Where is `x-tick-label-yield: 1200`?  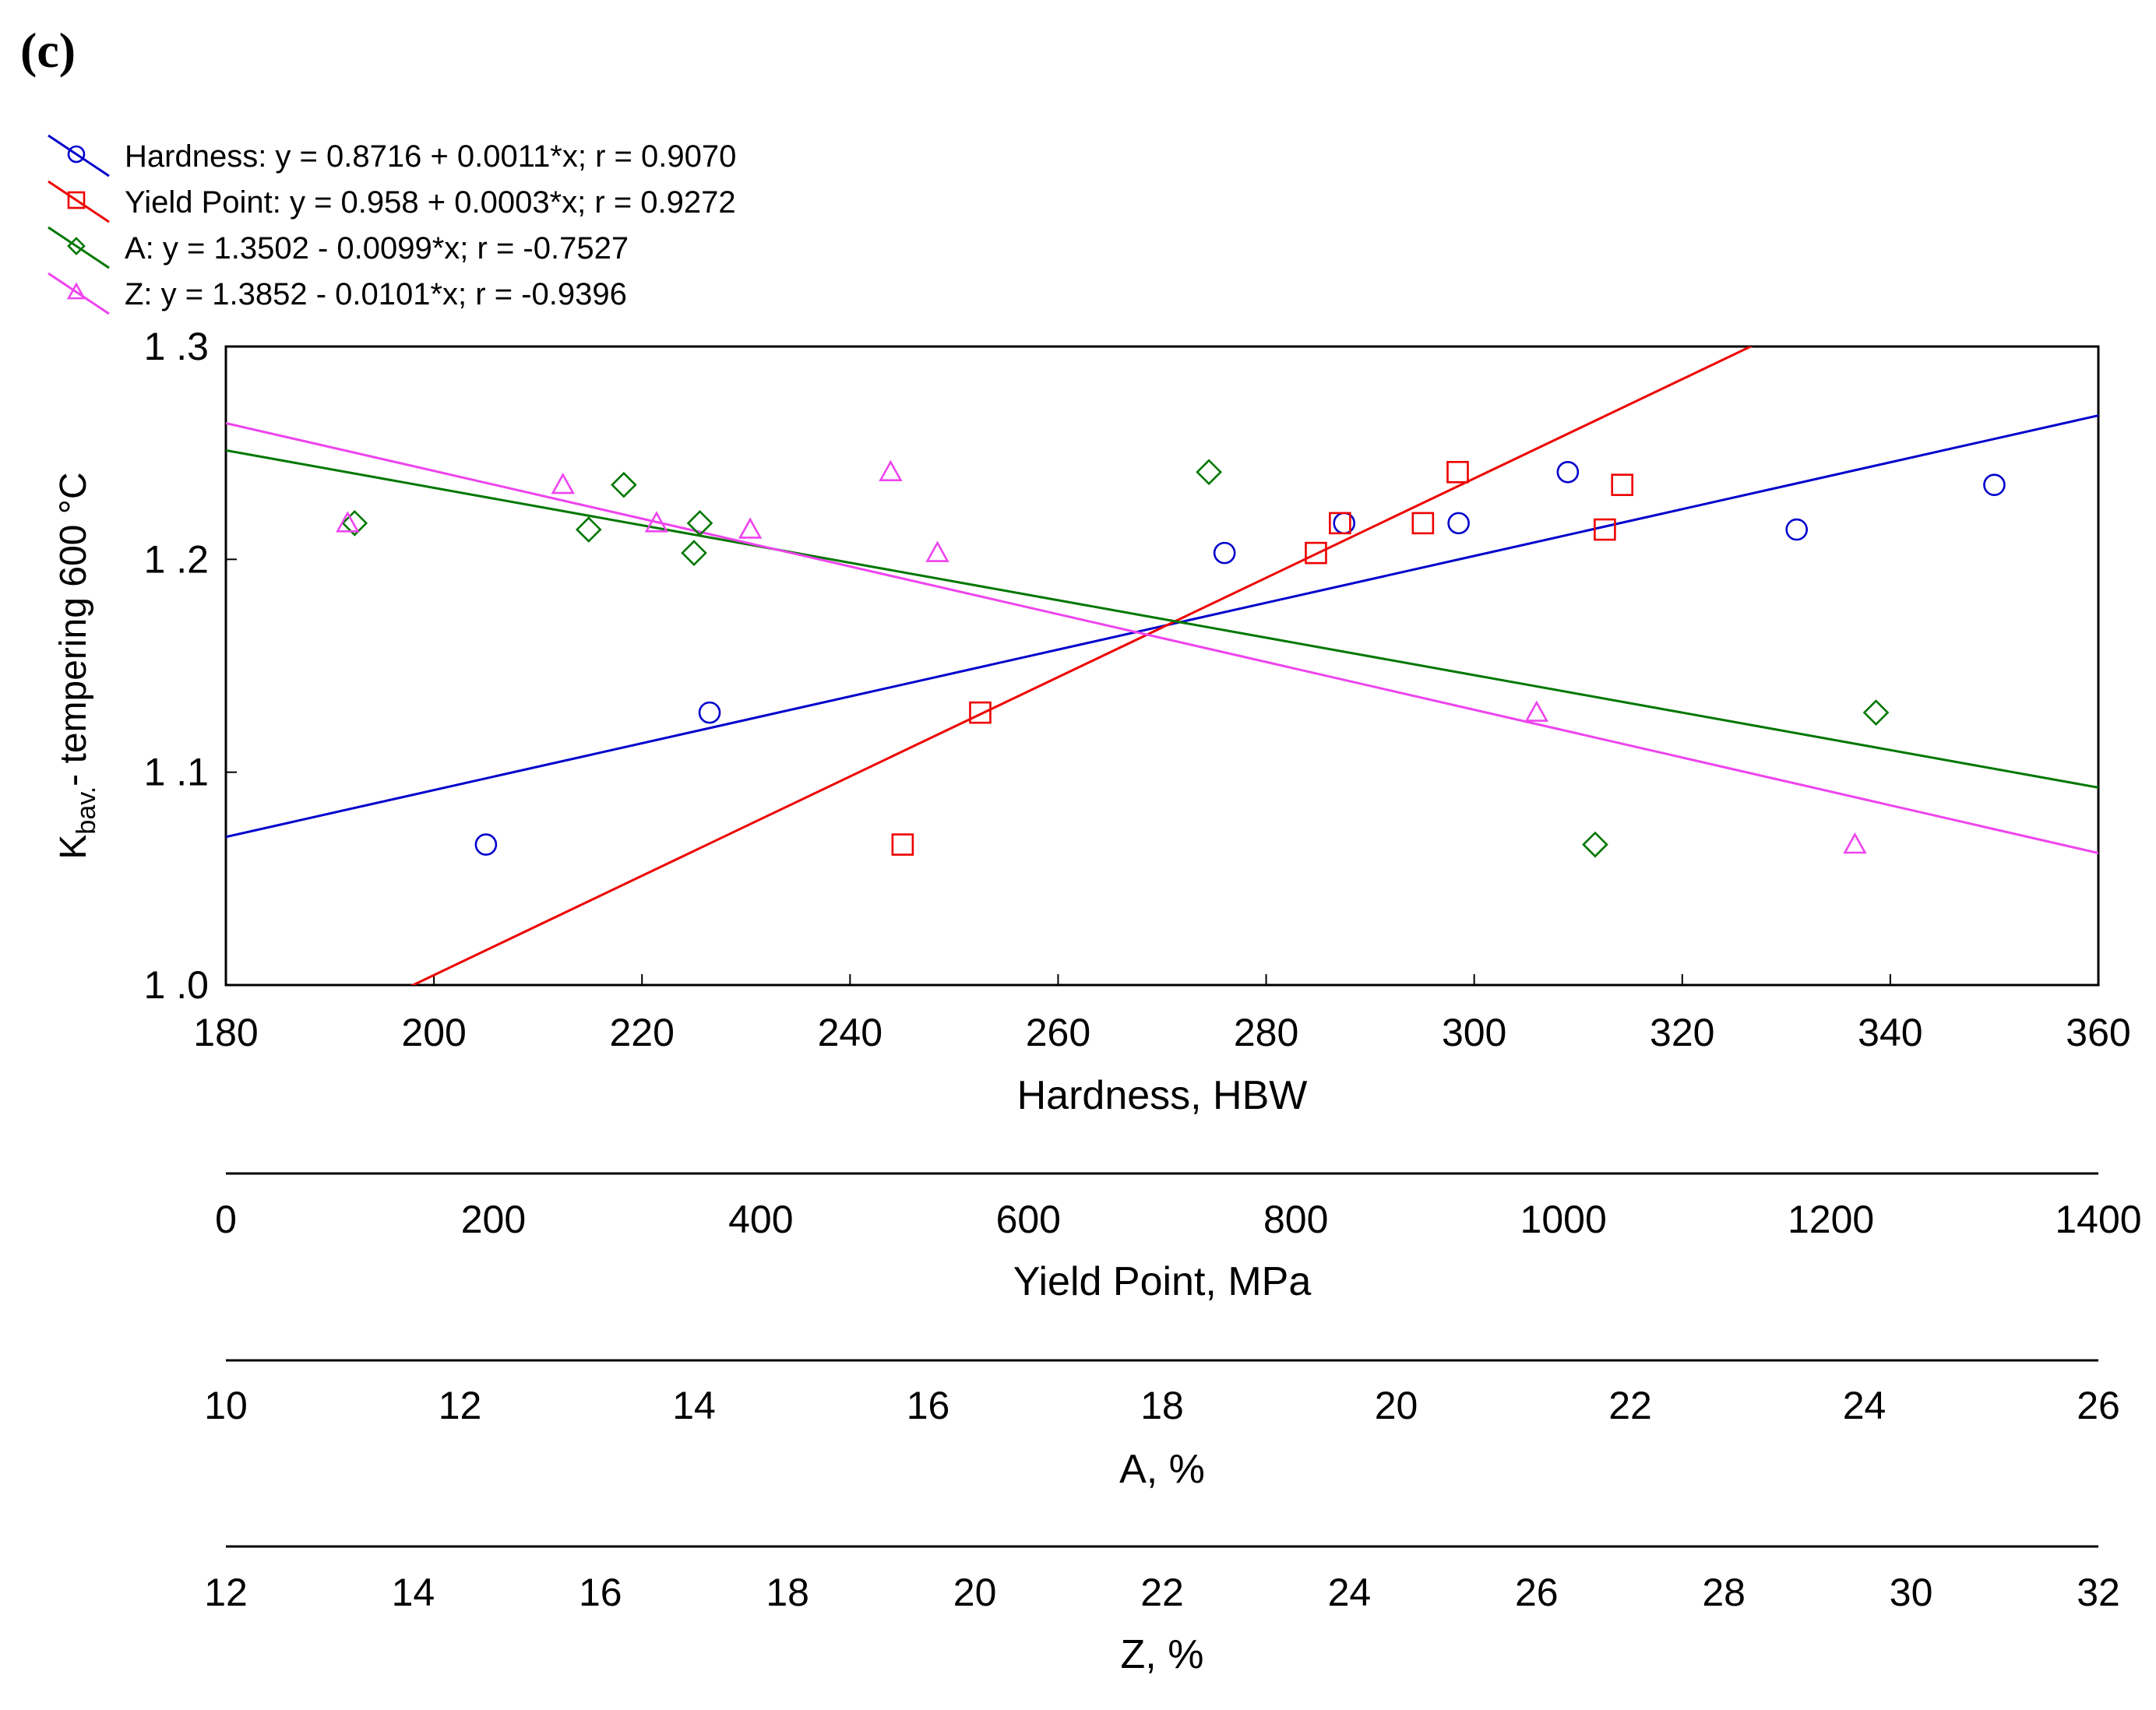
x-tick-label-yield: 1200 is located at coordinates (1831, 1219).